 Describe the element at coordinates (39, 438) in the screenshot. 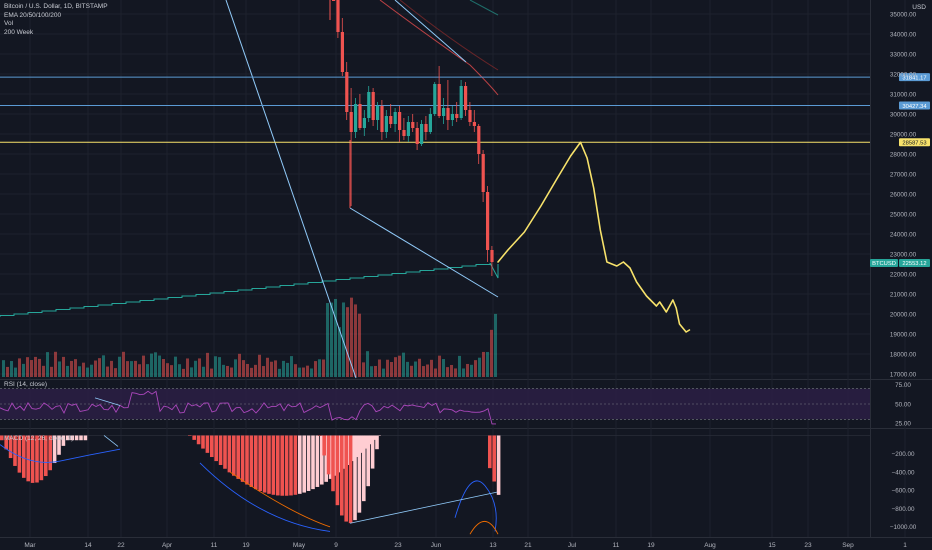

I see `macd-legend: MACD (12, 26, close, 9)` at that location.